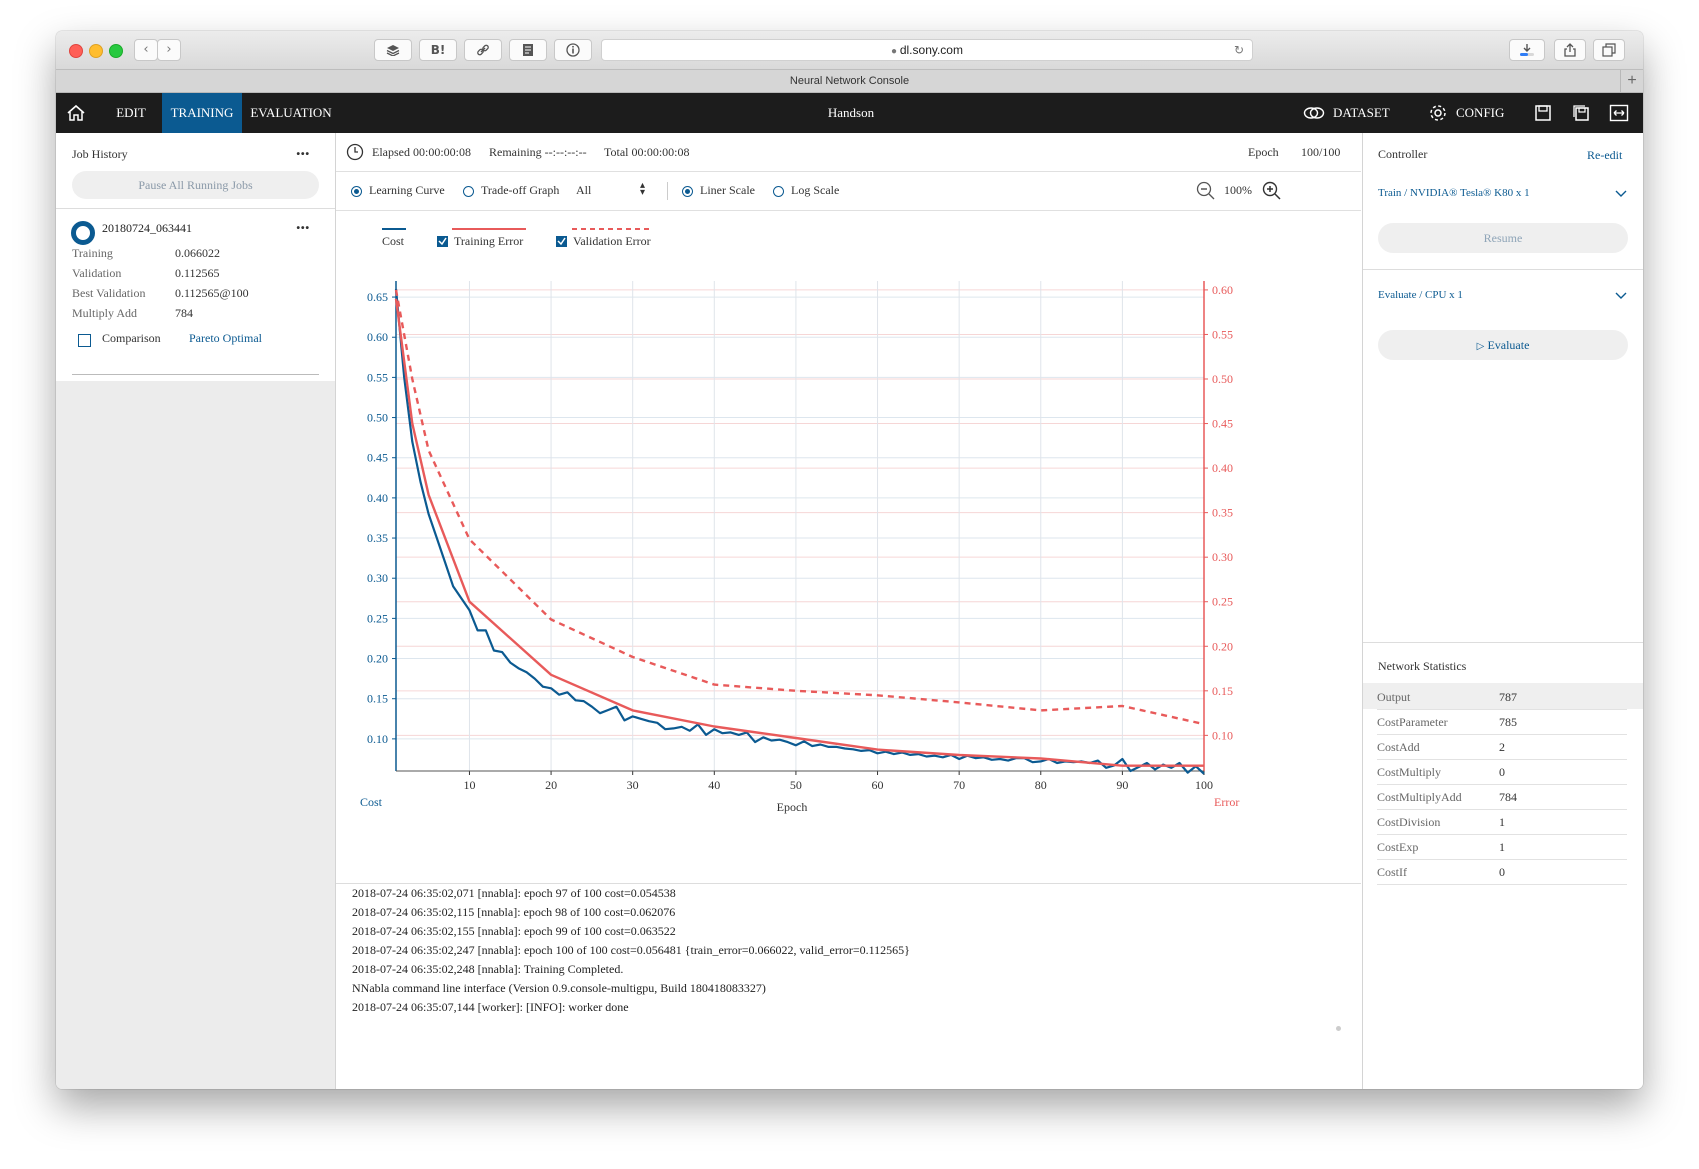  I want to click on tradeoff-graph-label: Trade-off Graph, so click(520, 190).